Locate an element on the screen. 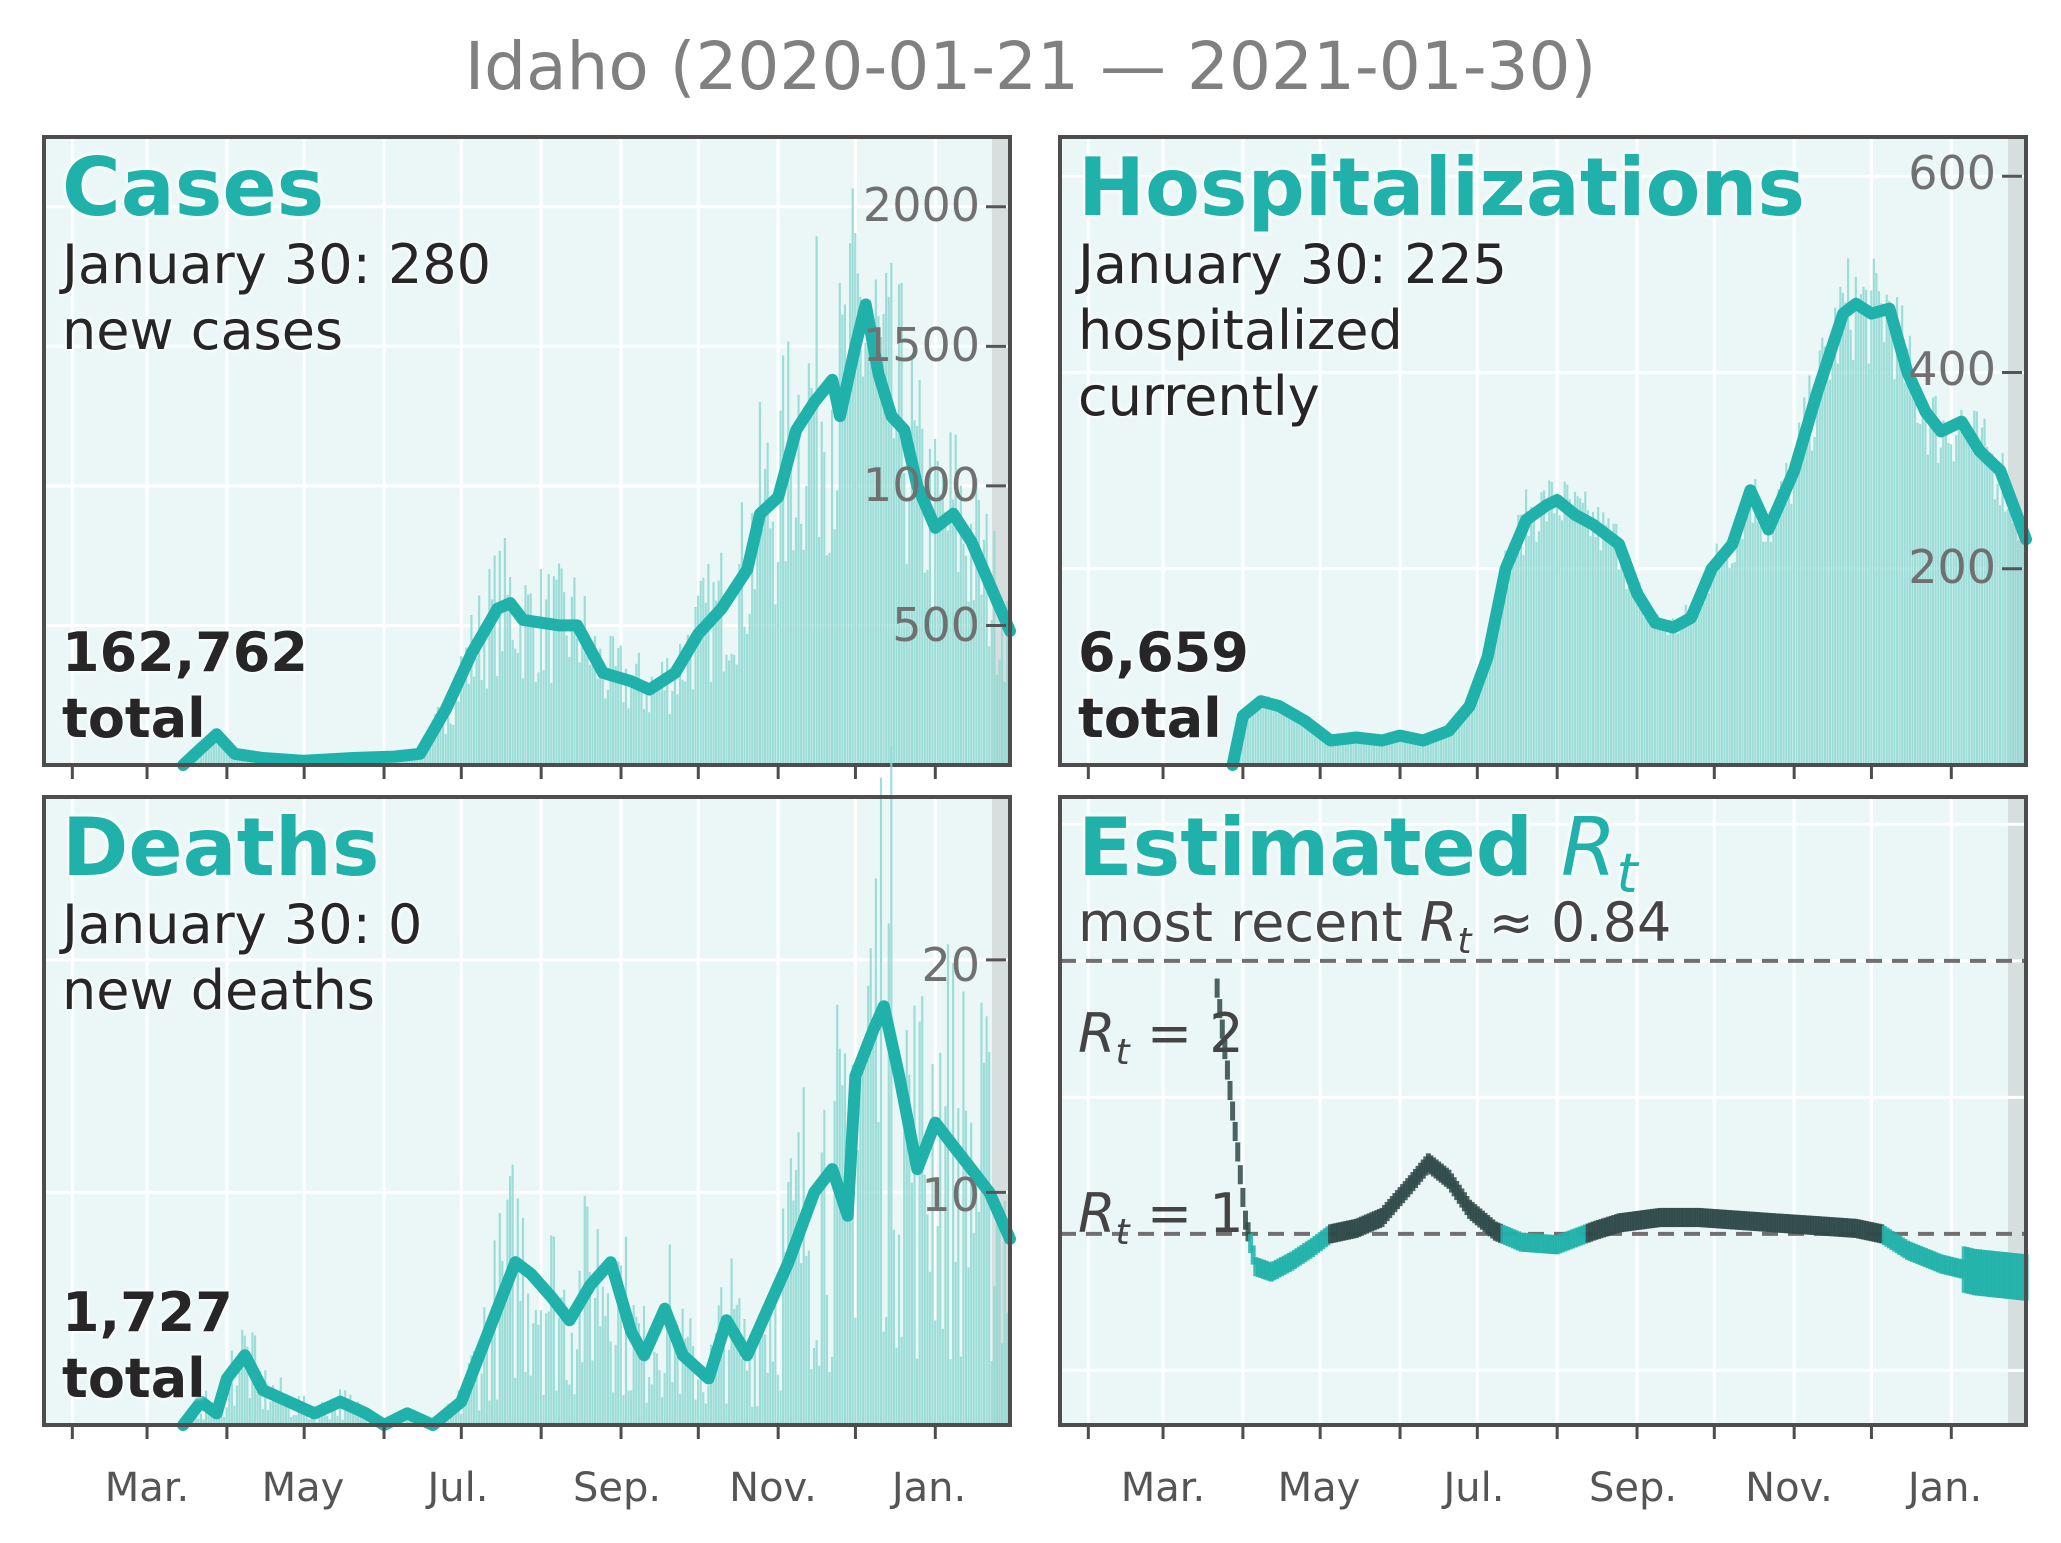 The image size is (2061, 1543). xtick-mar-left: Mar. is located at coordinates (147, 1488).